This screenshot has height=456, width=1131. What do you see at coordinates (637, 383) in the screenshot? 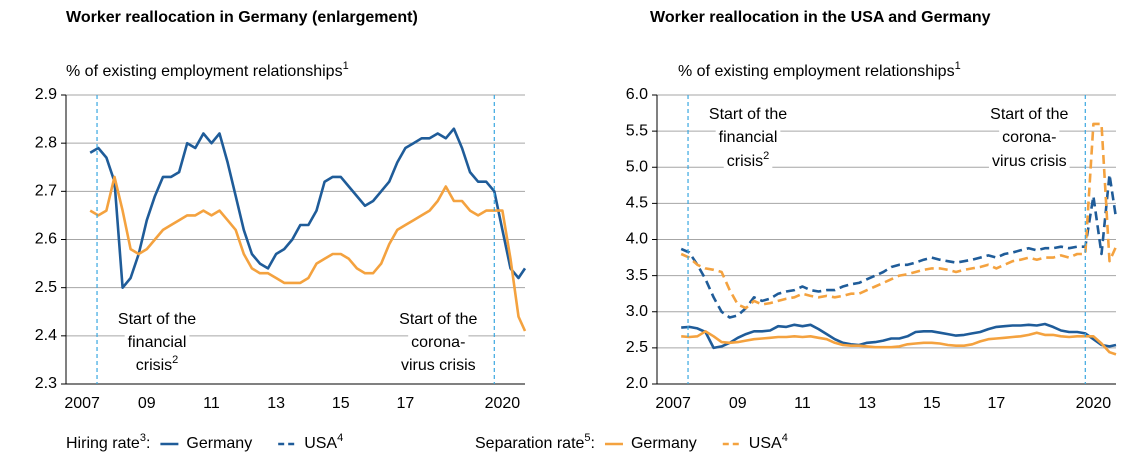
I see `y-tick-label: 2.0` at bounding box center [637, 383].